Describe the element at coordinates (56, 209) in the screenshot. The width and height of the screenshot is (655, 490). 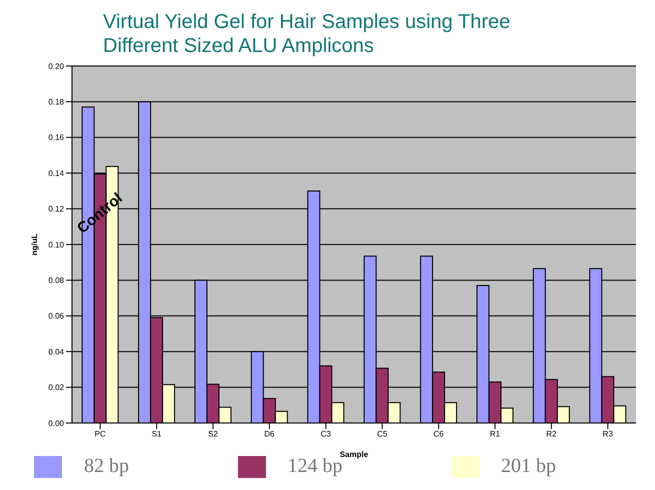
I see `y-tick-label: 0.12` at that location.